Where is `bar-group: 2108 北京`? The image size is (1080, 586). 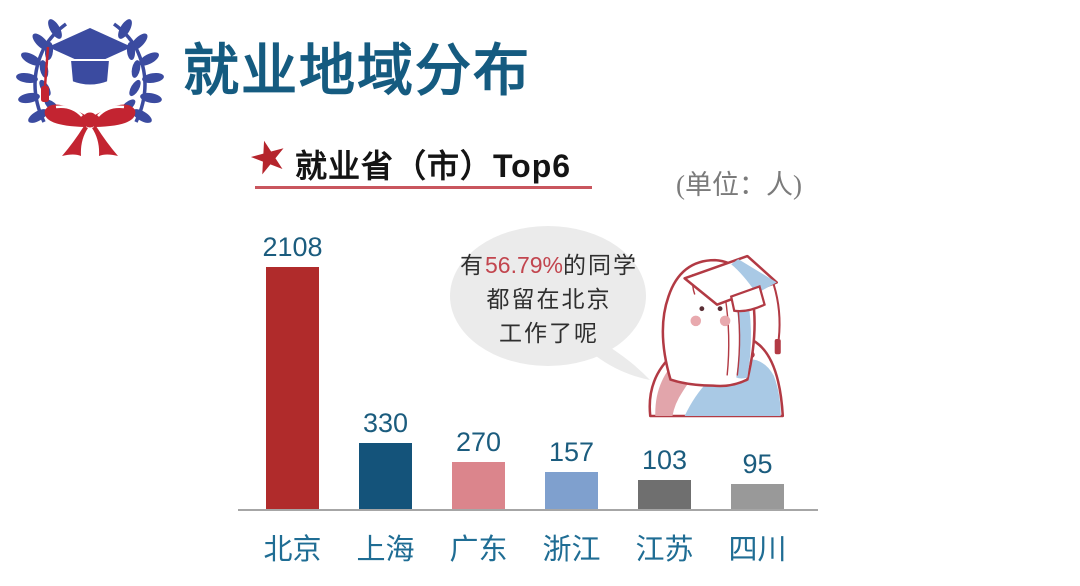 bar-group: 2108 北京 is located at coordinates (292, 400).